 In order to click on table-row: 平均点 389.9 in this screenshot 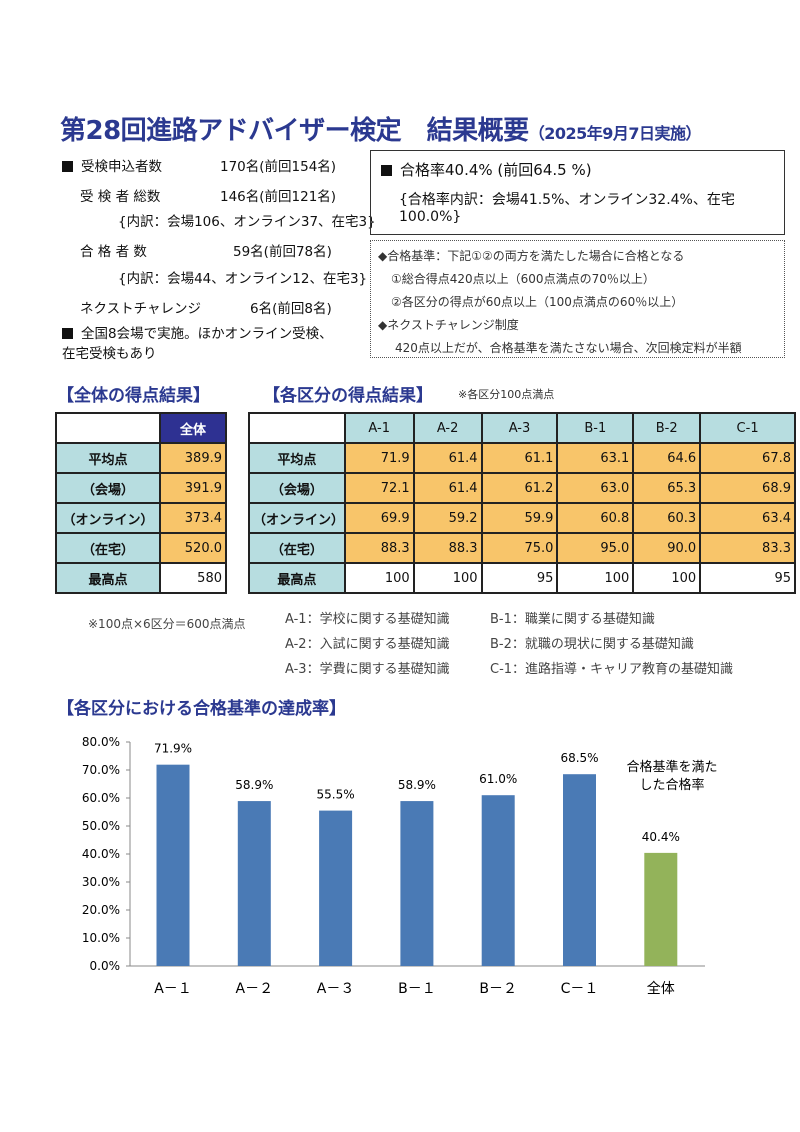, I will do `click(141, 458)`.